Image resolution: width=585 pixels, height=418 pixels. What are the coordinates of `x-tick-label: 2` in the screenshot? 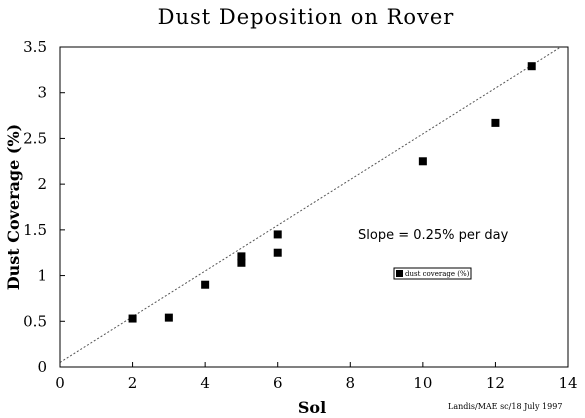 It's located at (133, 383).